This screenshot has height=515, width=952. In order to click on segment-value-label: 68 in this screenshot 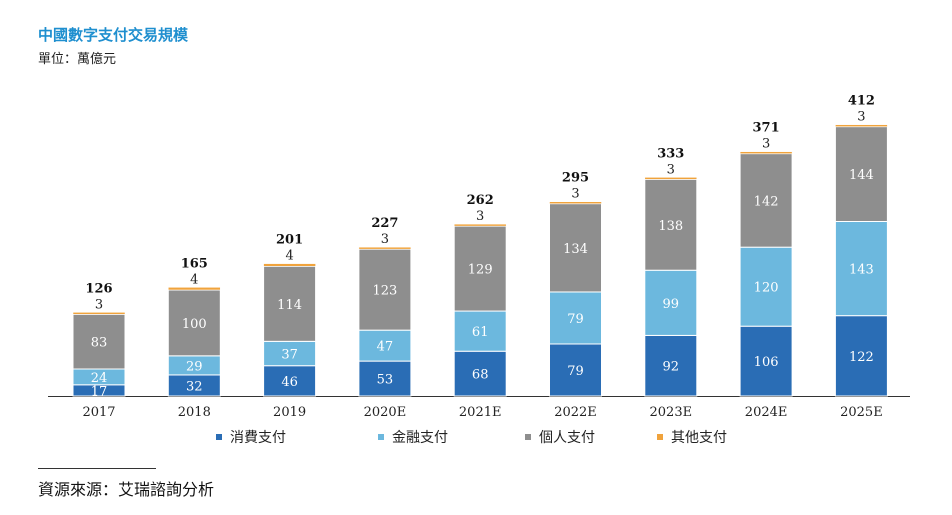, I will do `click(480, 375)`.